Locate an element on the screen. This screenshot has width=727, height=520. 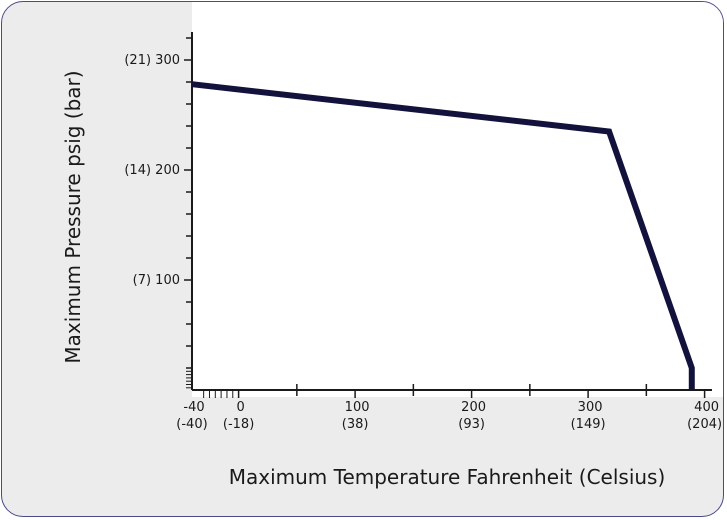
x-tick-label: -40 is located at coordinates (193, 407).